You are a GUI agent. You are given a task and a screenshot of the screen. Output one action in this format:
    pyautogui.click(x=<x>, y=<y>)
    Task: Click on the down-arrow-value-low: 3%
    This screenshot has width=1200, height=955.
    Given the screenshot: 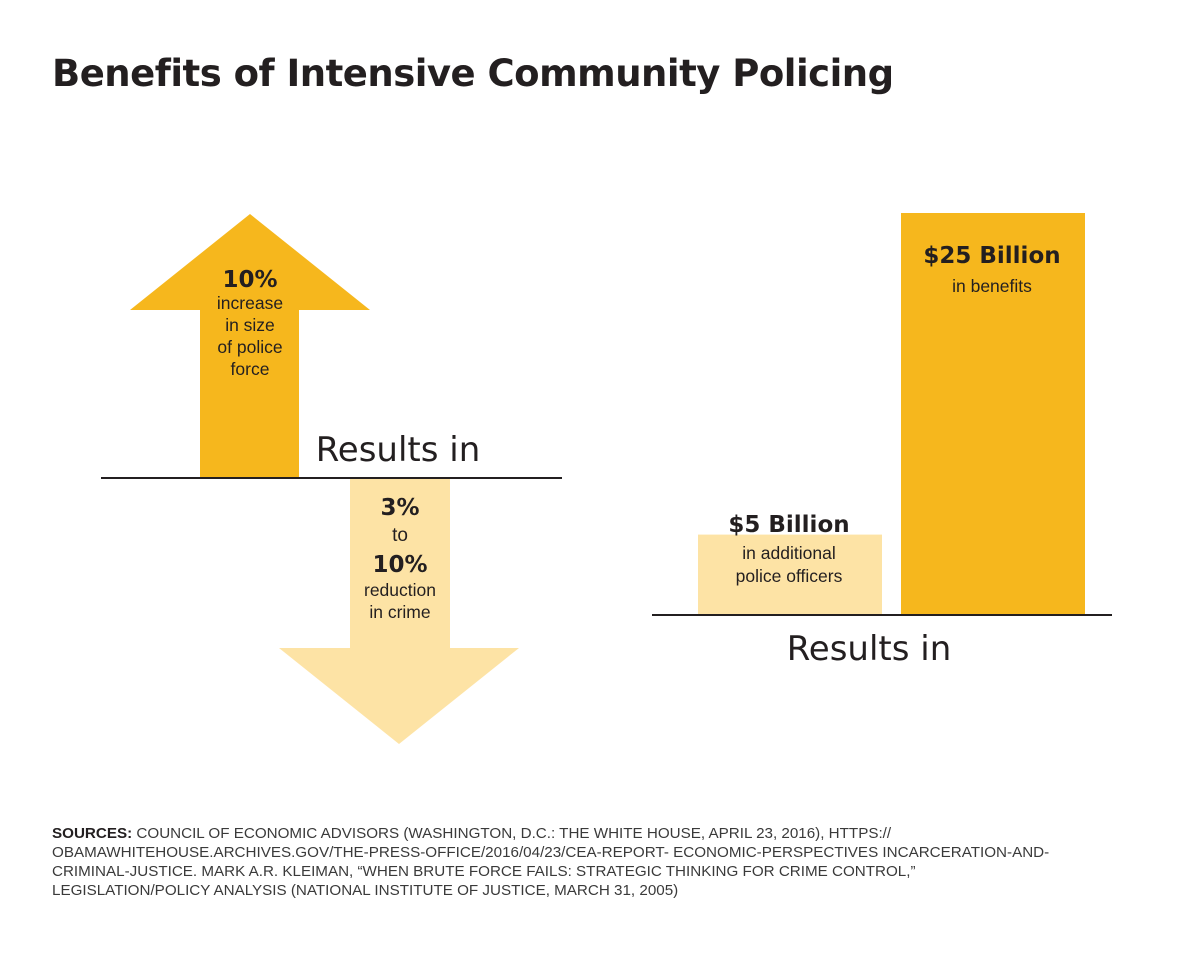 What is the action you would take?
    pyautogui.click(x=399, y=508)
    